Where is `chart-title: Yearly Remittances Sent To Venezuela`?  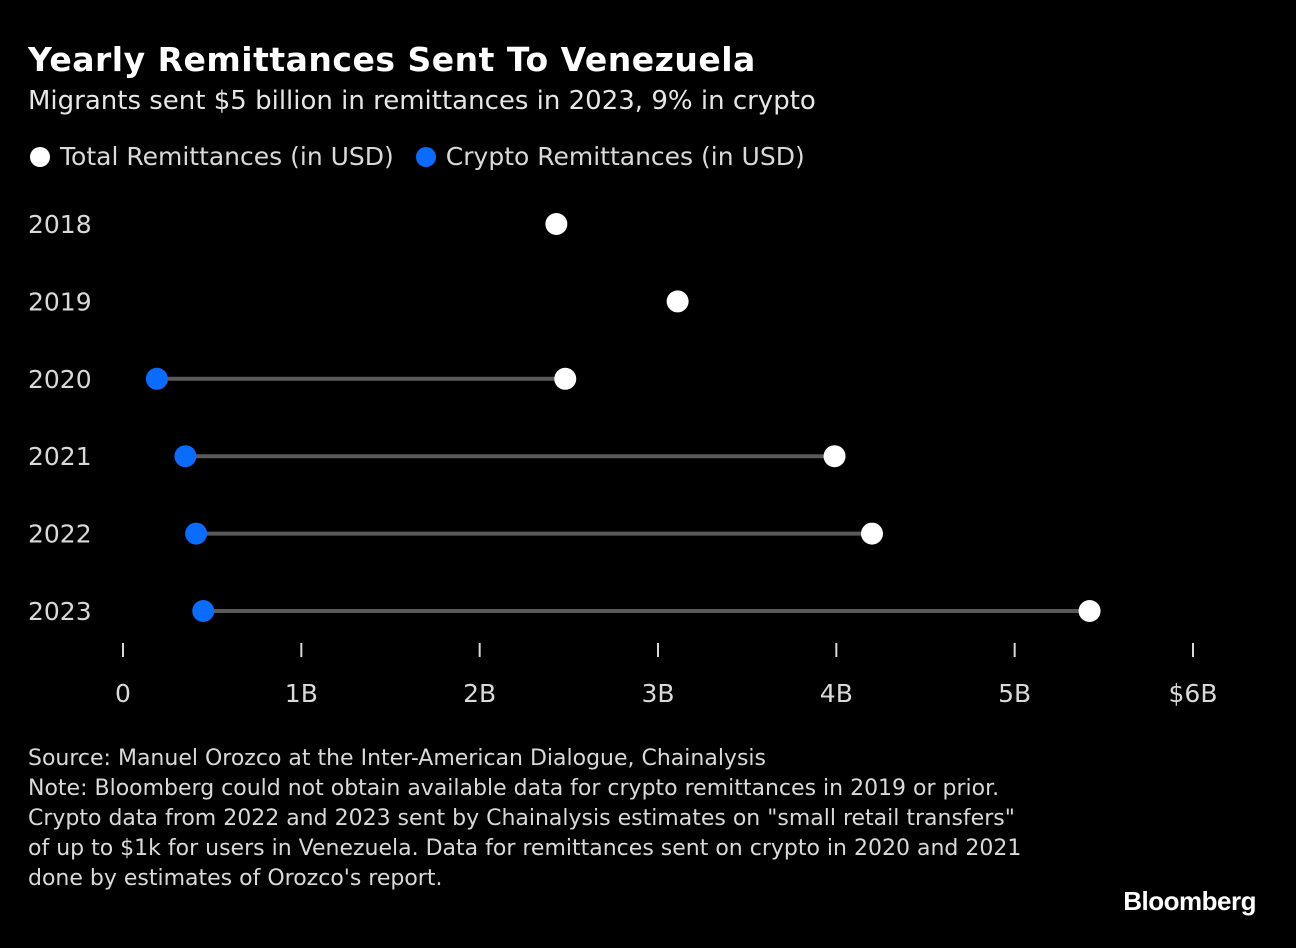
chart-title: Yearly Remittances Sent To Venezuela is located at coordinates (392, 59).